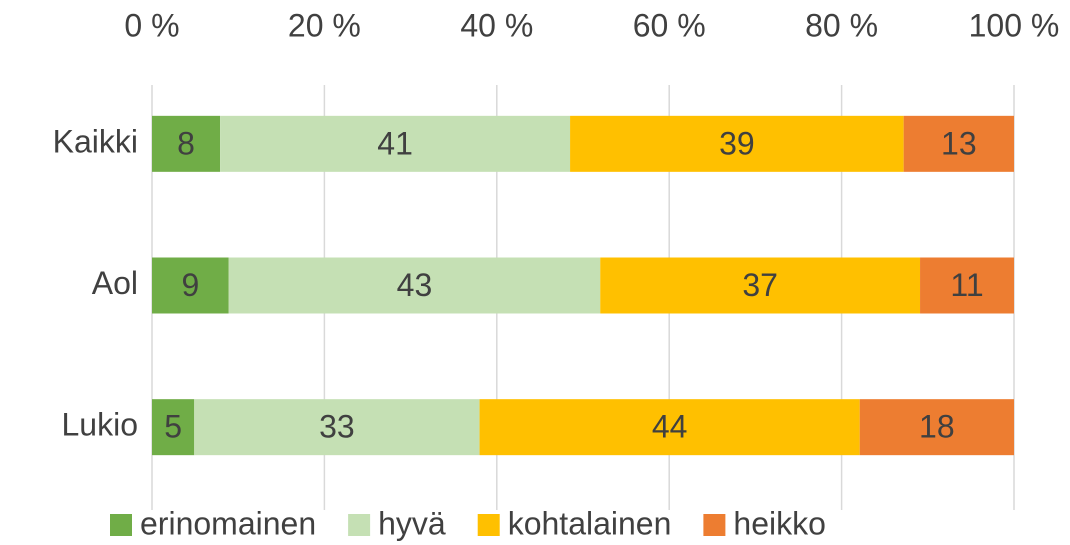 The height and width of the screenshot is (545, 1070). I want to click on data-label: 8, so click(186, 143).